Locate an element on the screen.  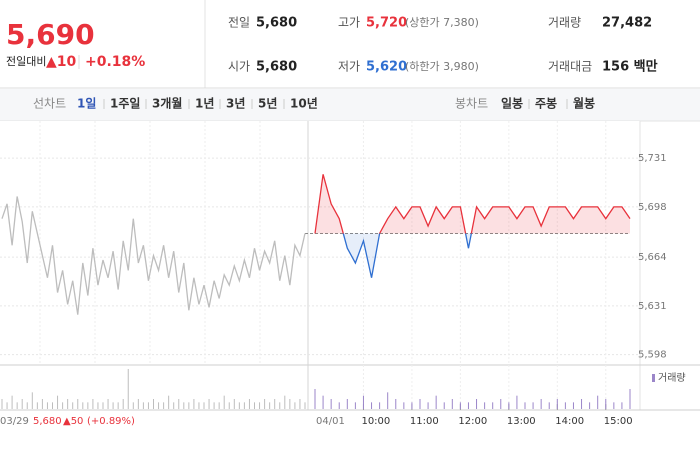
tab: 1일 is located at coordinates (86, 104).